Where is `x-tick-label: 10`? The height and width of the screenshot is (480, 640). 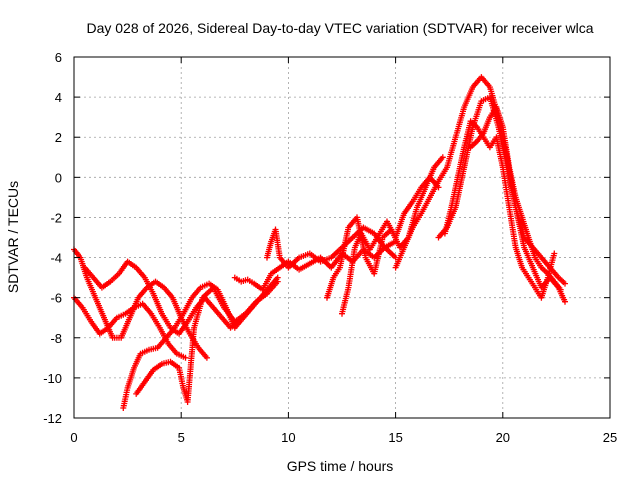
x-tick-label: 10 is located at coordinates (288, 437).